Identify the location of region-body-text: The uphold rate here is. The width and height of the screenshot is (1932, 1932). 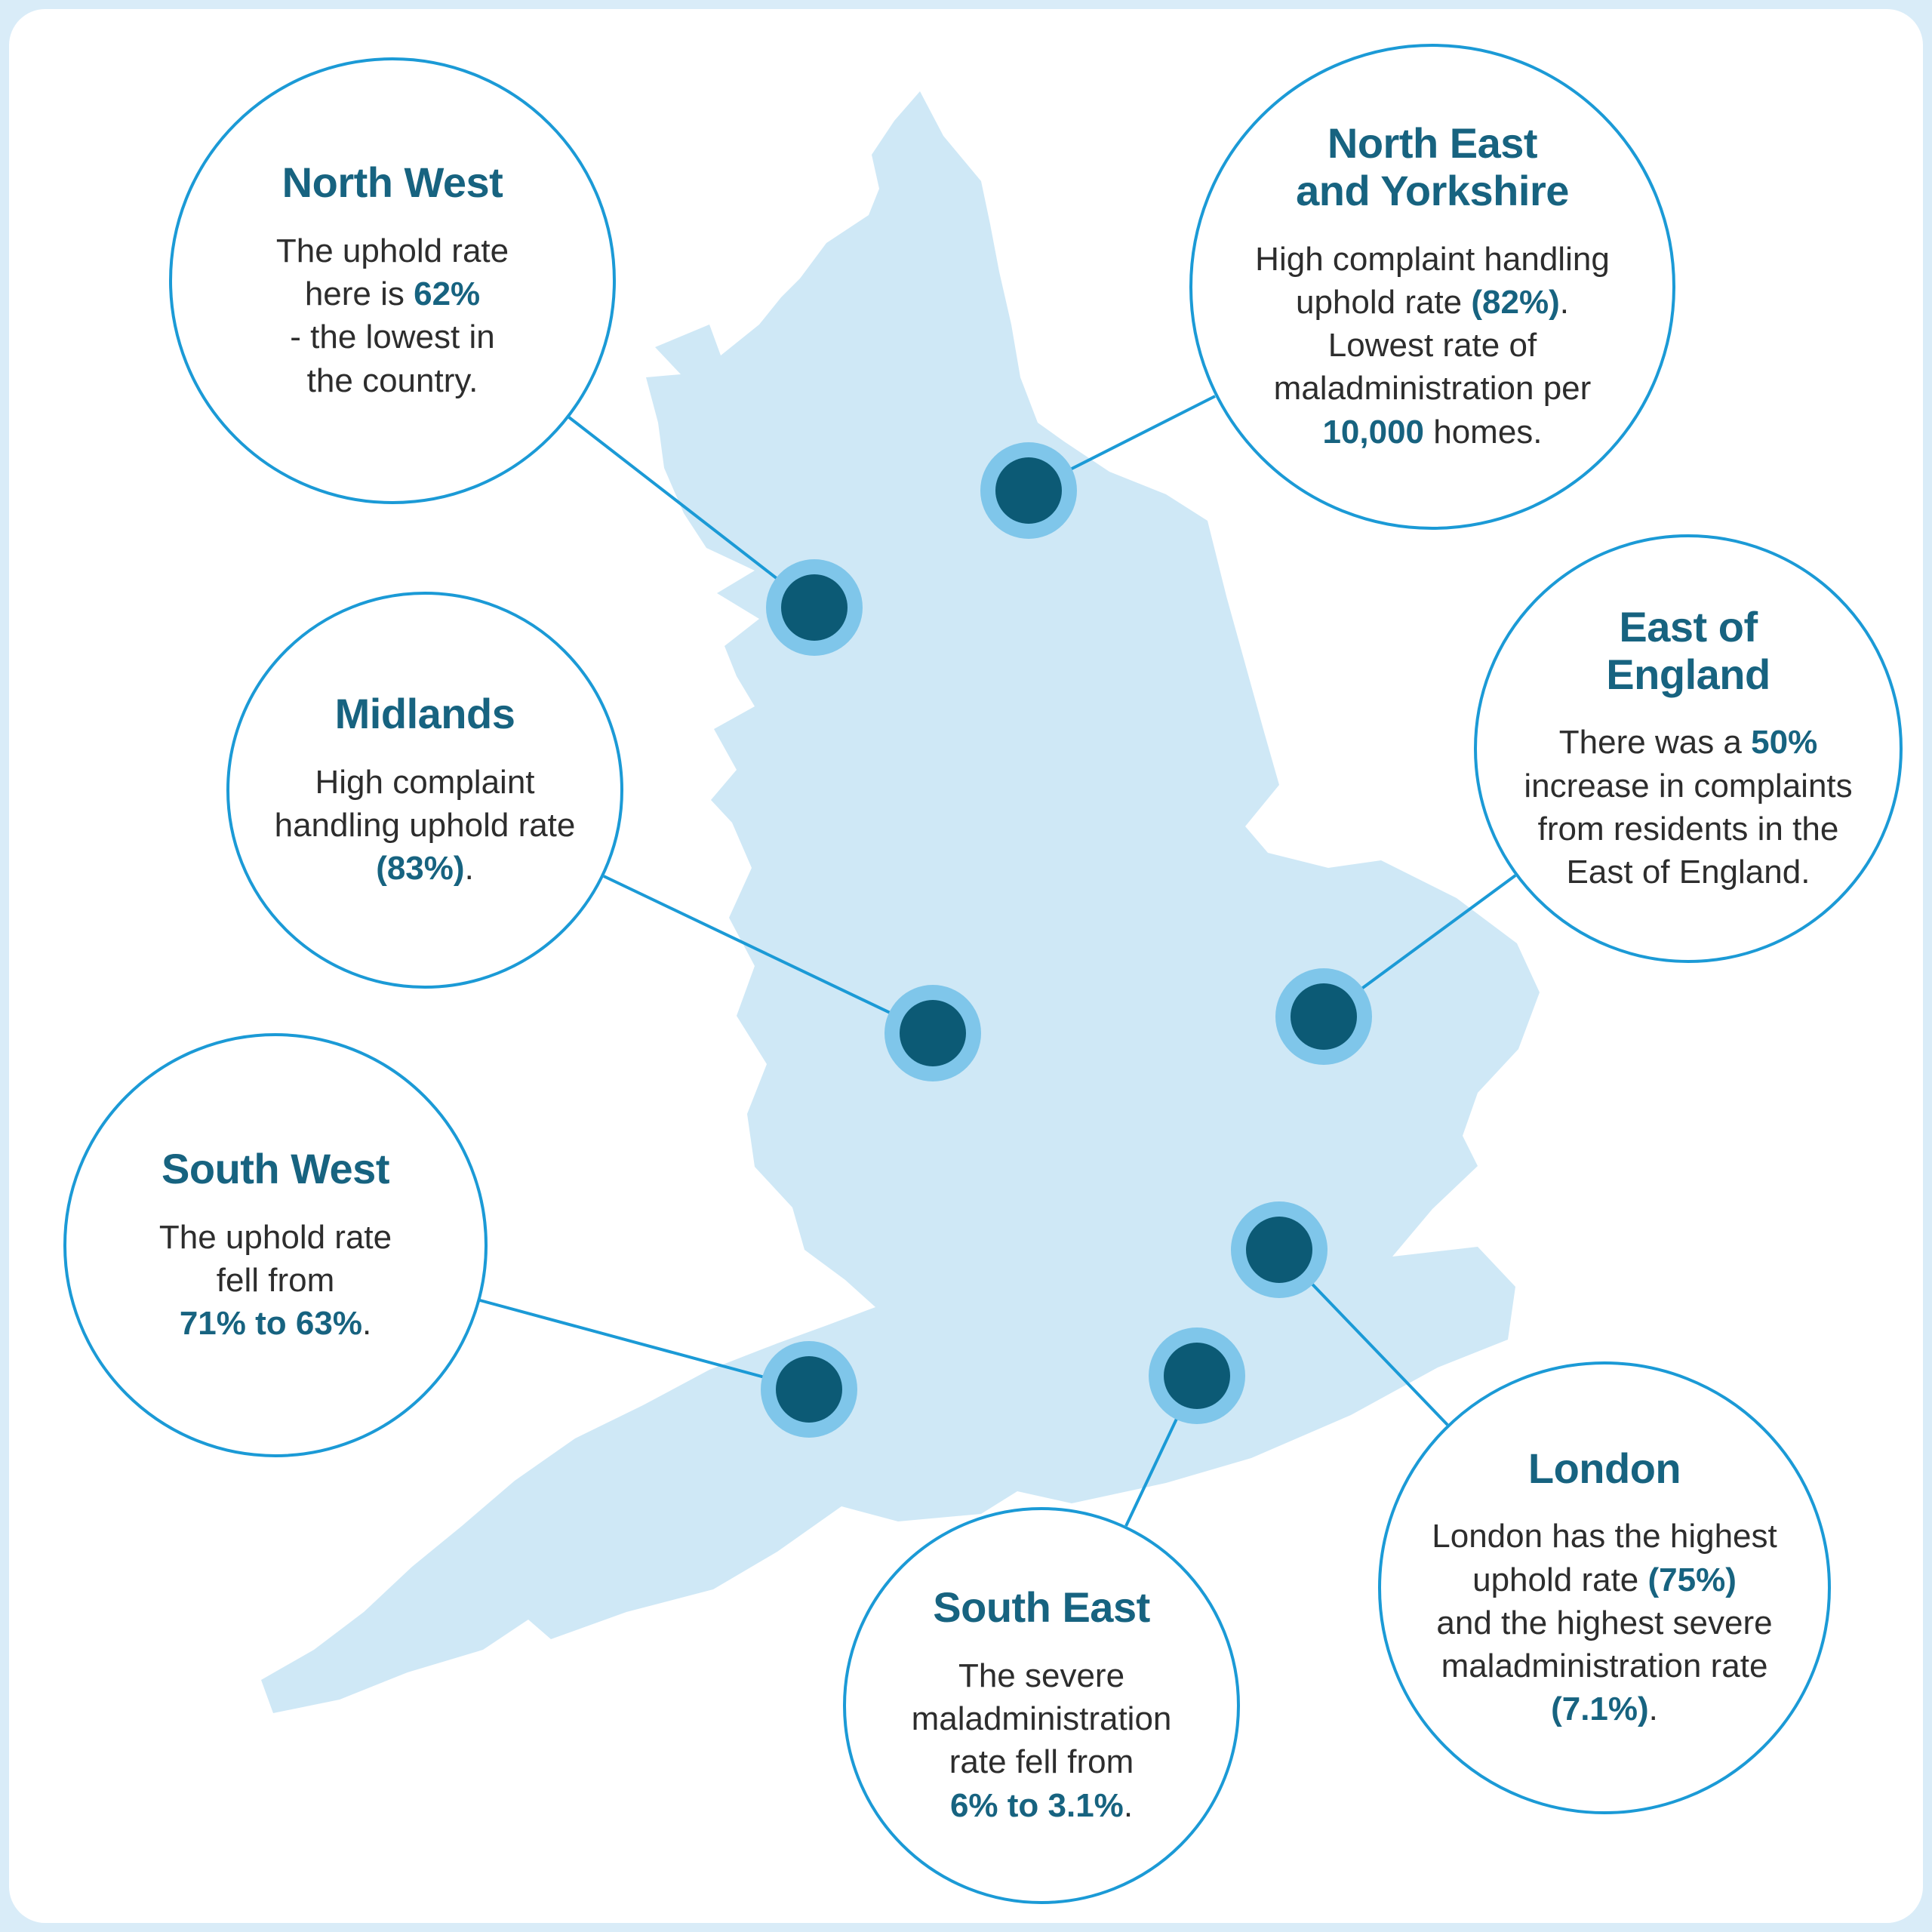
(392, 272).